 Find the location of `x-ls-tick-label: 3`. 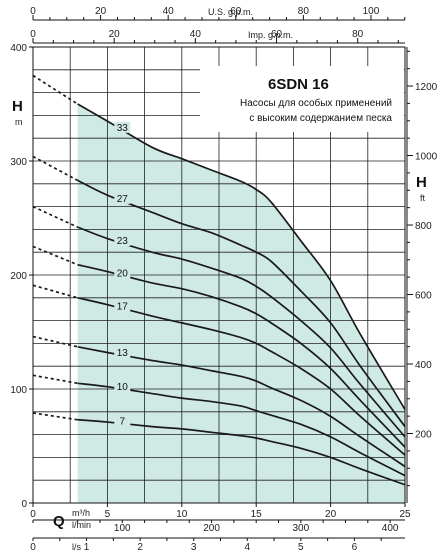

x-ls-tick-label: 3 is located at coordinates (194, 547).